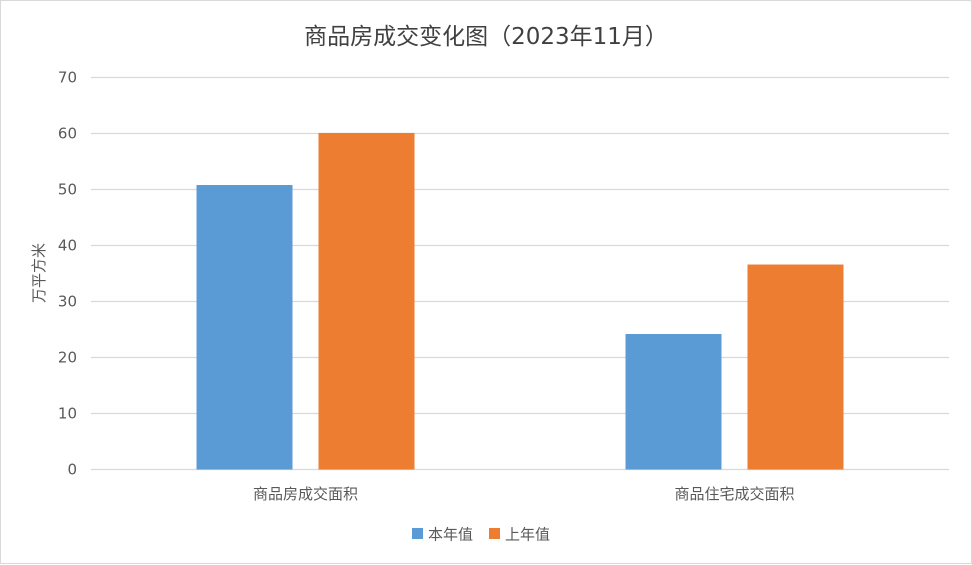  I want to click on x-tick-label: 商品住宅成交面积, so click(734, 494).